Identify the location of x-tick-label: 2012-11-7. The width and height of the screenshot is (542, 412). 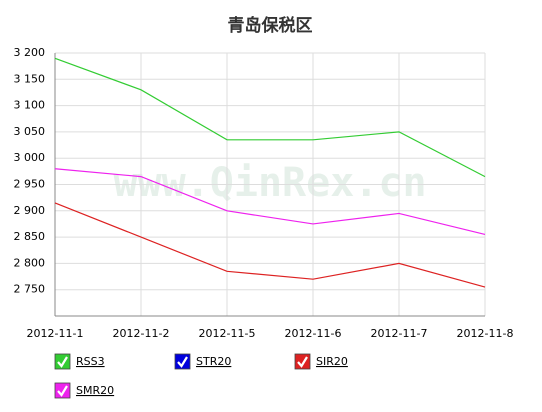
(399, 333).